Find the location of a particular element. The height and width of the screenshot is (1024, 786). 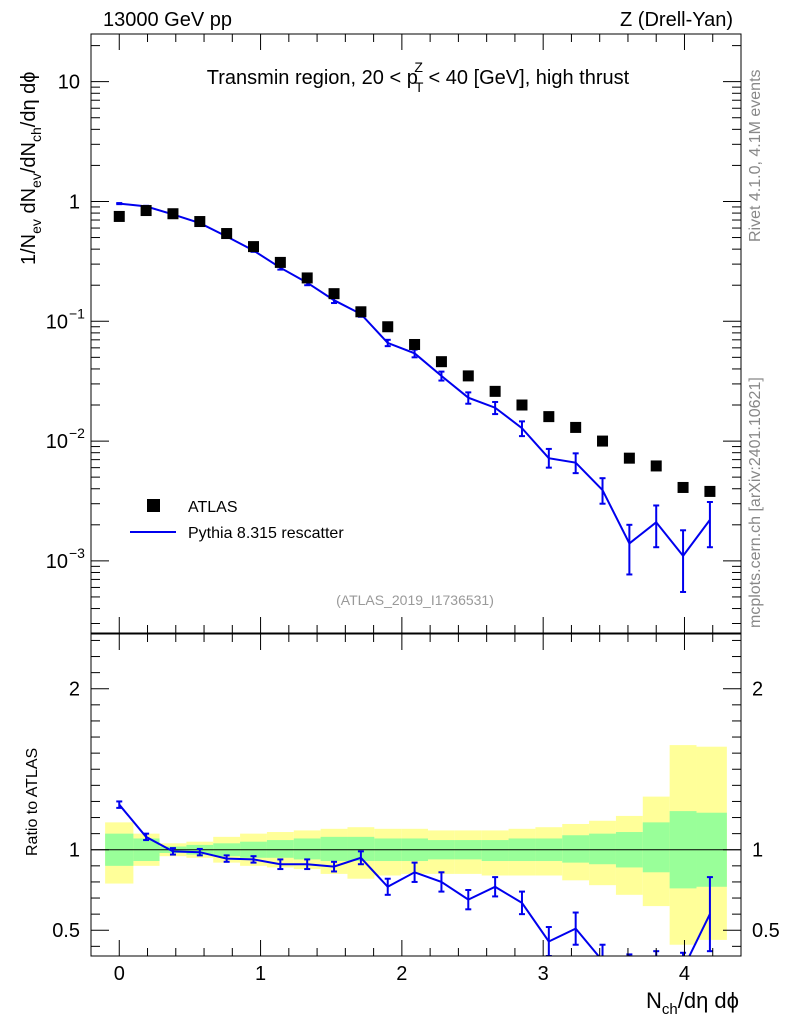

ratio-series-layer is located at coordinates (414, 878).